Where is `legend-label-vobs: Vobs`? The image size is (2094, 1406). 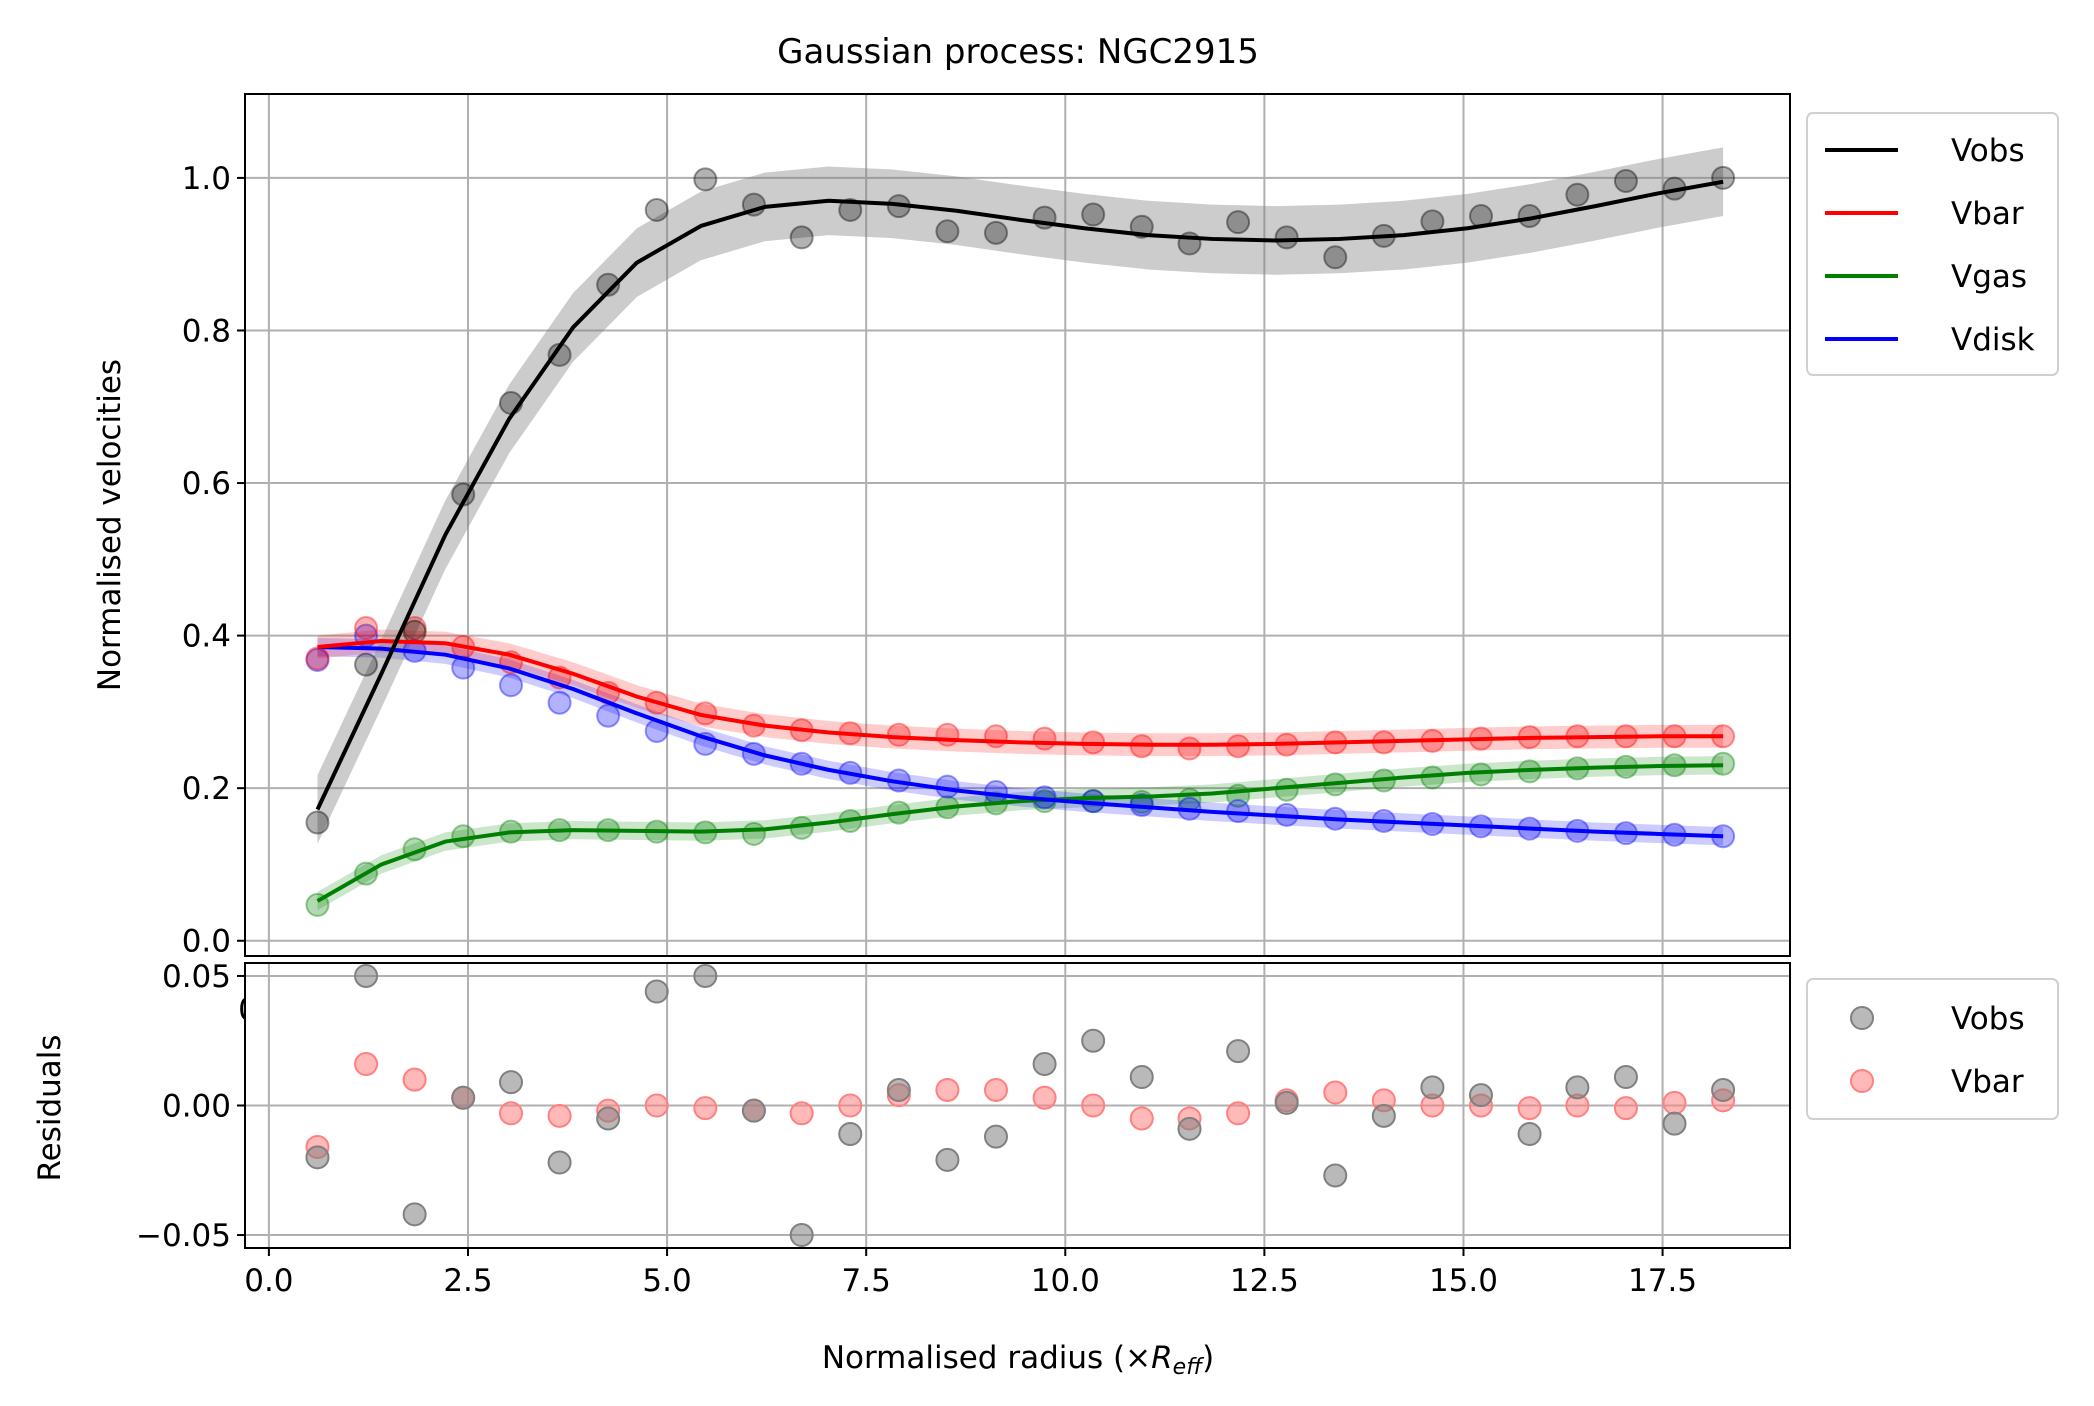
legend-label-vobs: Vobs is located at coordinates (1988, 151).